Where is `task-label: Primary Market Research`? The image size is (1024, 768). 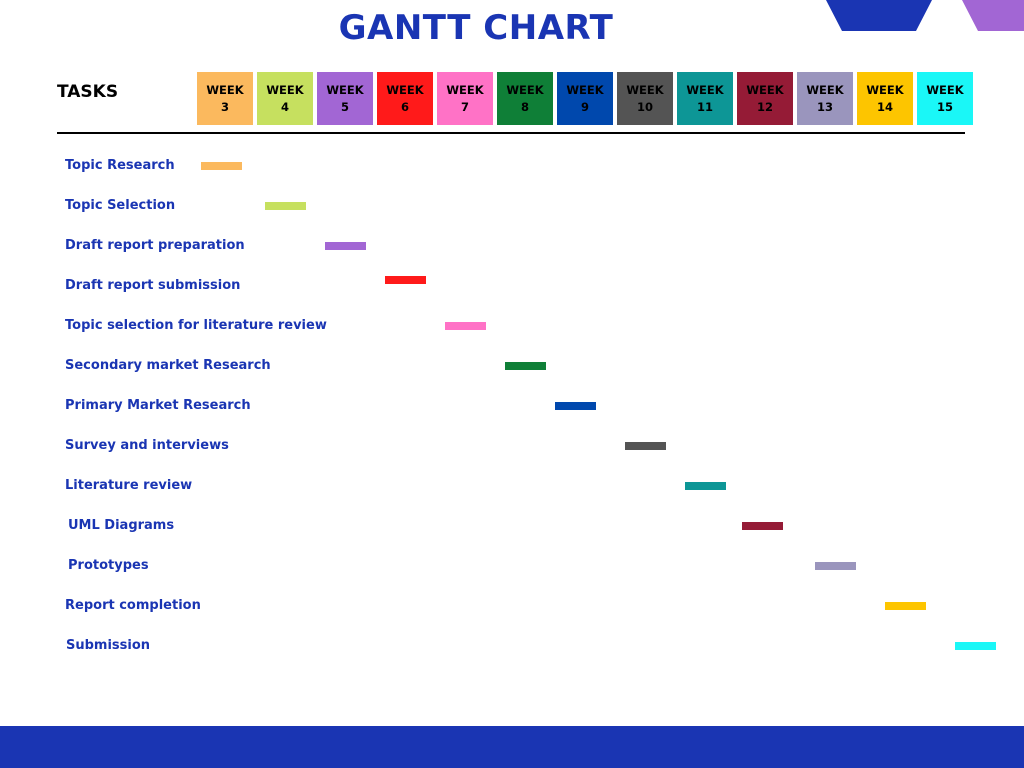
task-label: Primary Market Research is located at coordinates (158, 405).